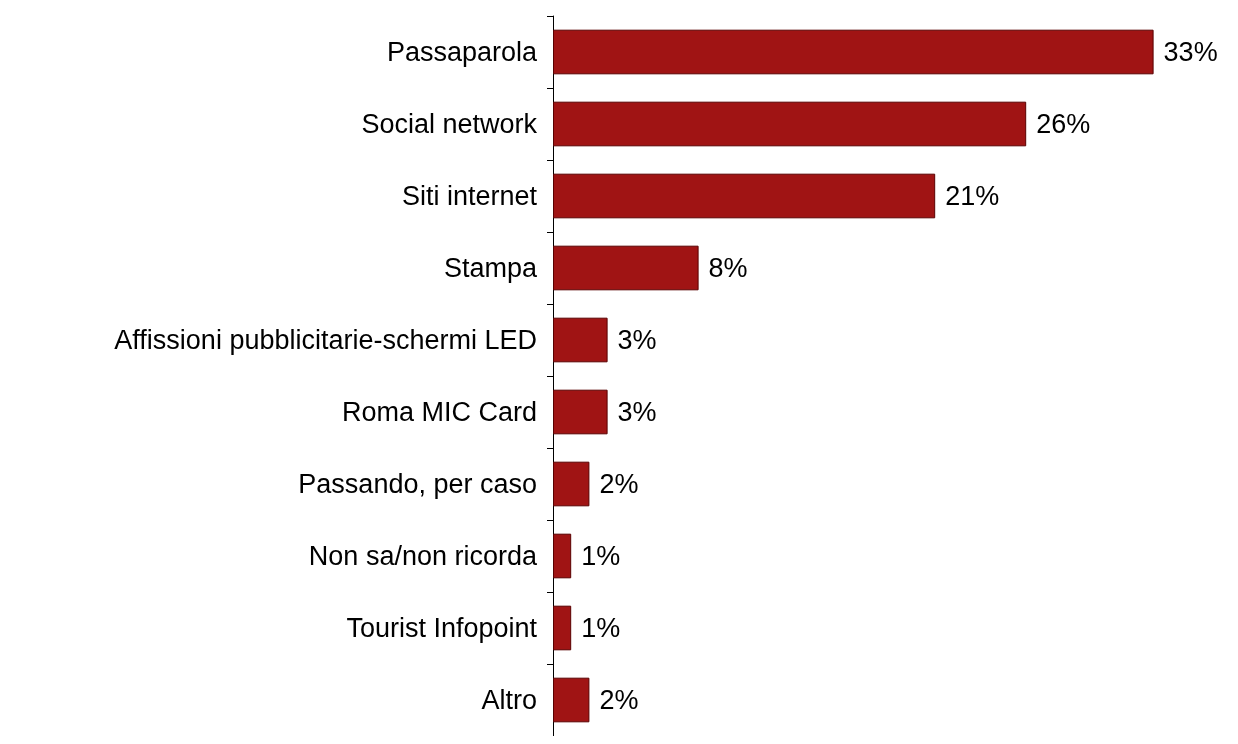 This screenshot has height=744, width=1238. What do you see at coordinates (728, 268) in the screenshot?
I see `data-label: 8%` at bounding box center [728, 268].